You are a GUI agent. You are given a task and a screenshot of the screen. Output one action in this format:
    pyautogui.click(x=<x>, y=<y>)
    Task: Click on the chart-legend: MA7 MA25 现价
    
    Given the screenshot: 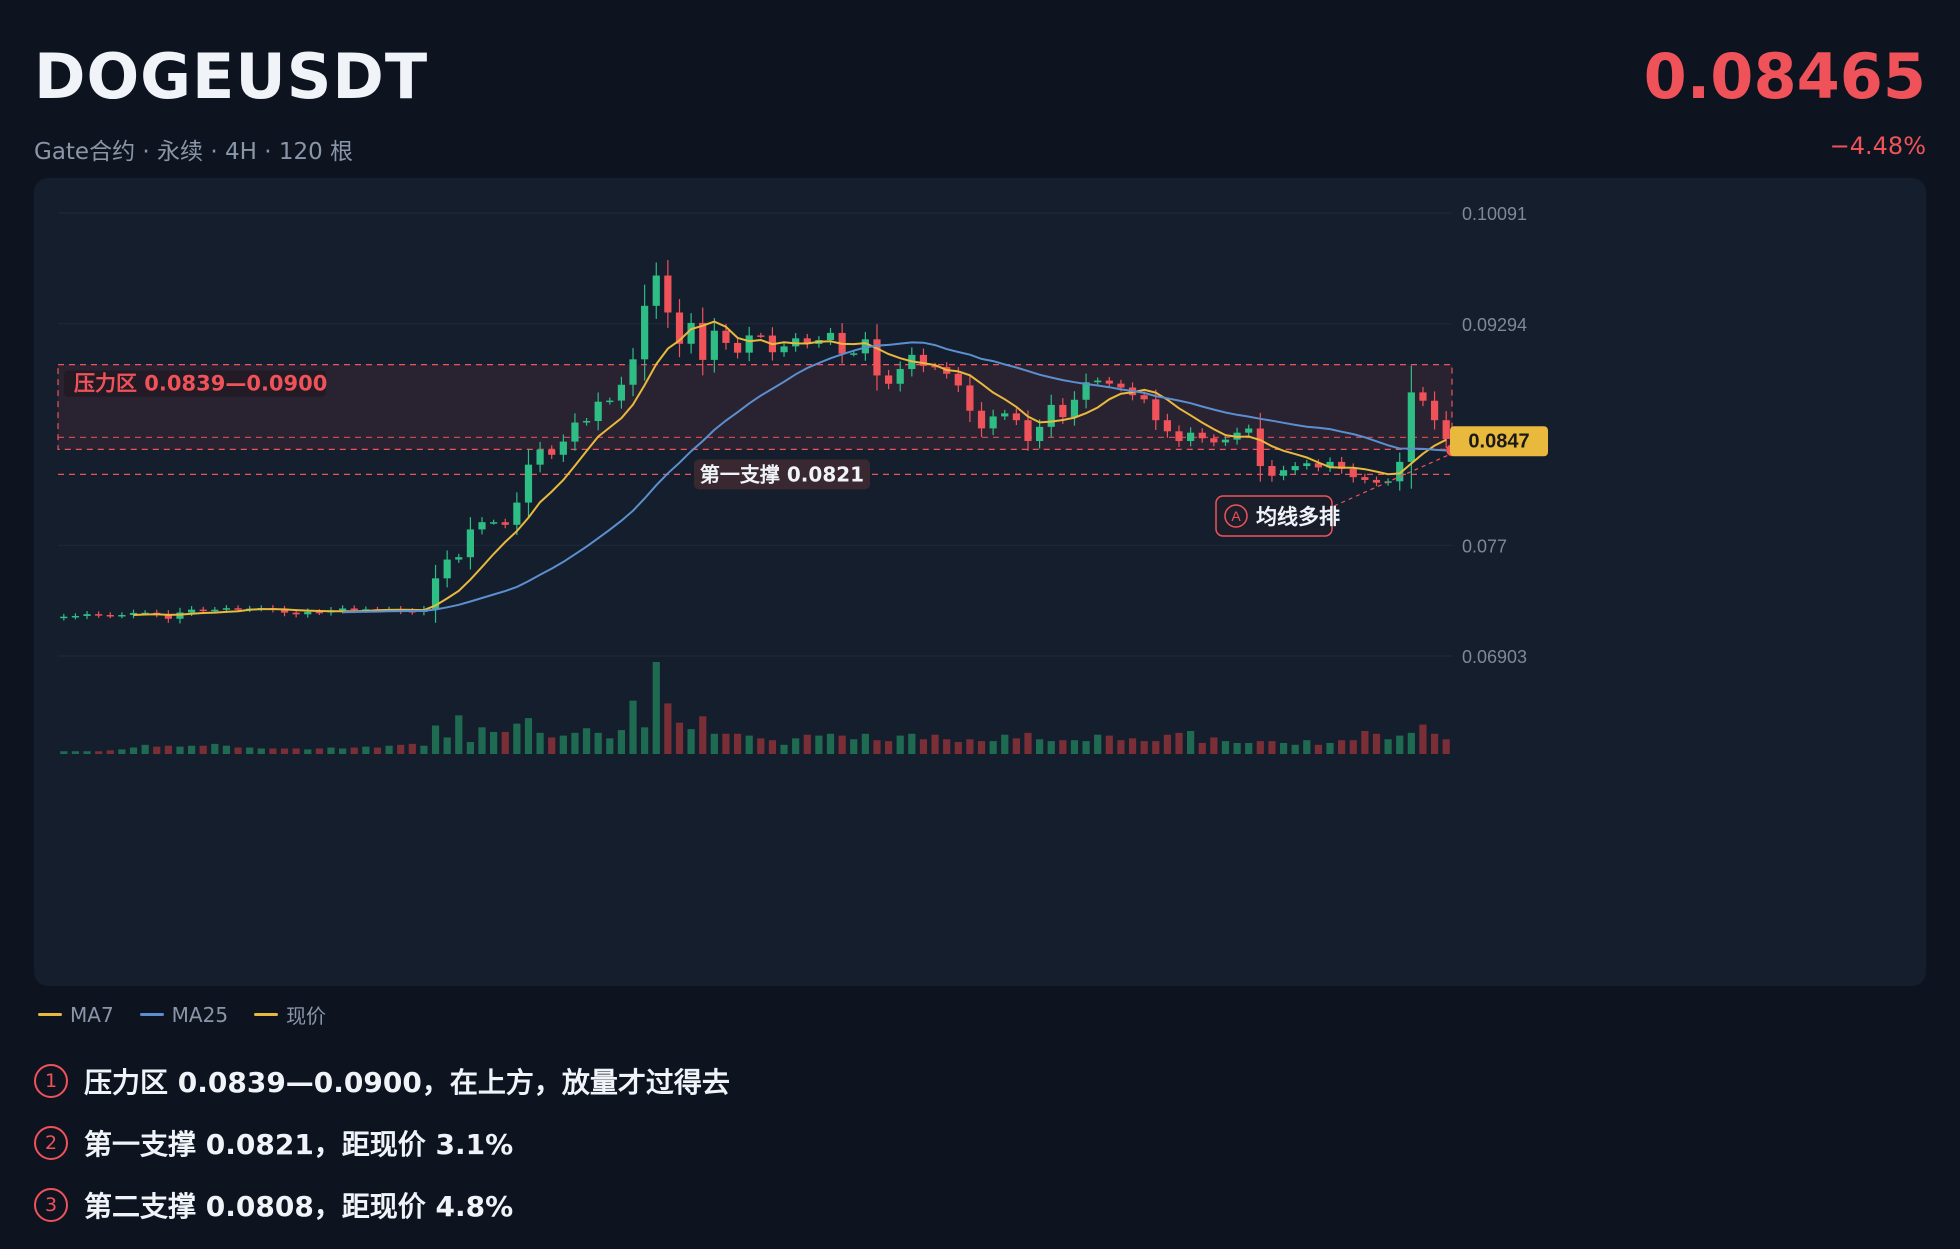 What is the action you would take?
    pyautogui.click(x=182, y=1014)
    